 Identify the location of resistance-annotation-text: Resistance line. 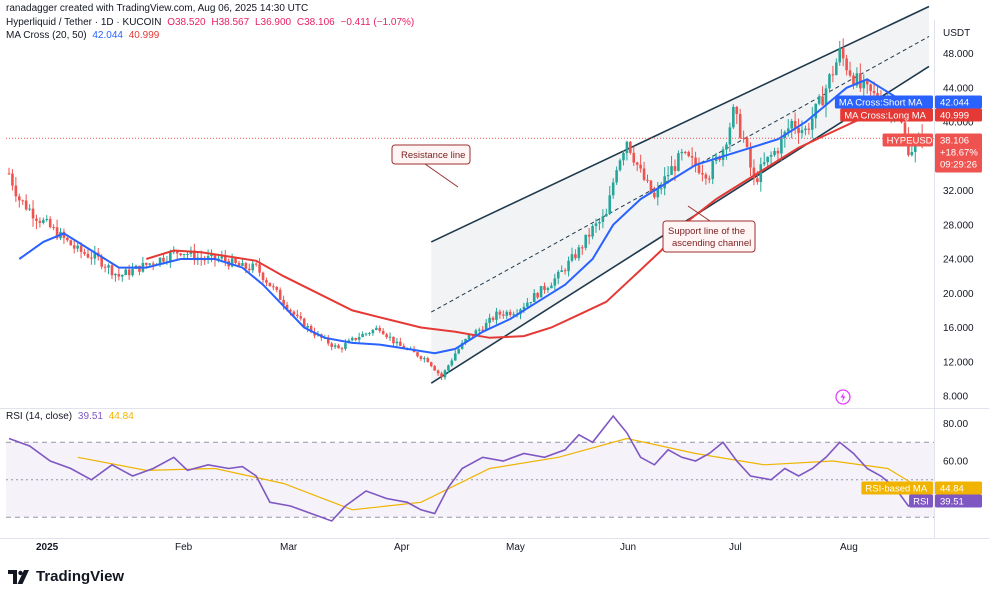
(433, 155).